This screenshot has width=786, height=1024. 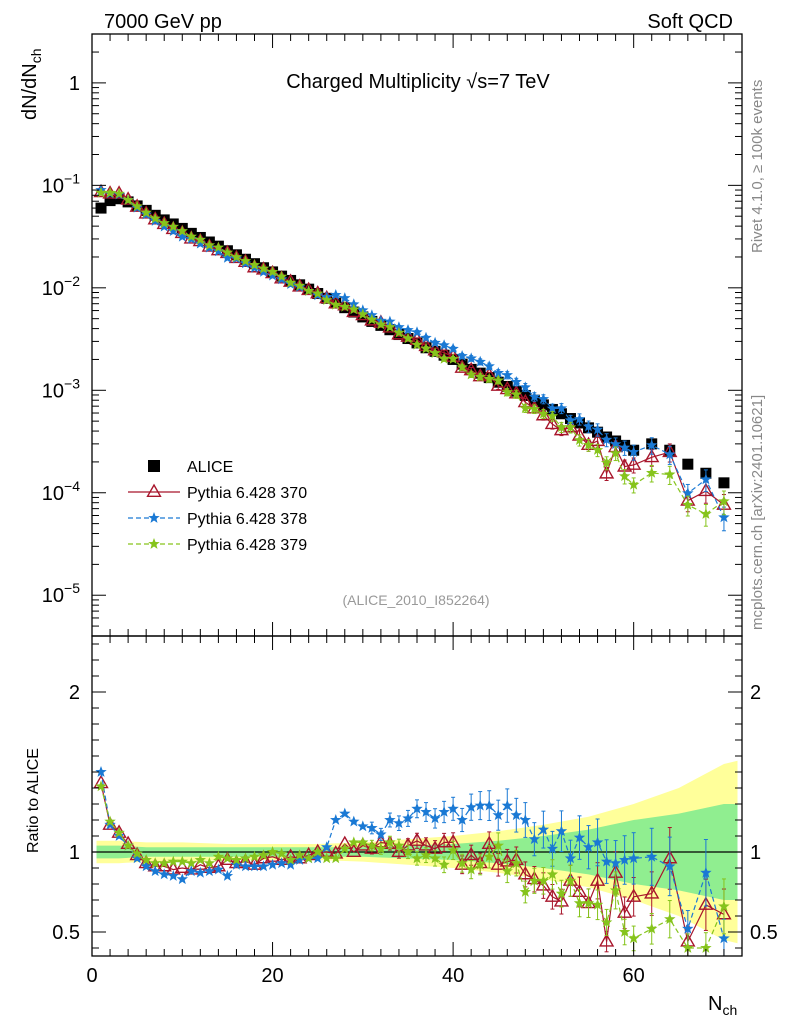 I want to click on legend-entry-p378: Pythia 6.428 378, so click(x=217, y=519).